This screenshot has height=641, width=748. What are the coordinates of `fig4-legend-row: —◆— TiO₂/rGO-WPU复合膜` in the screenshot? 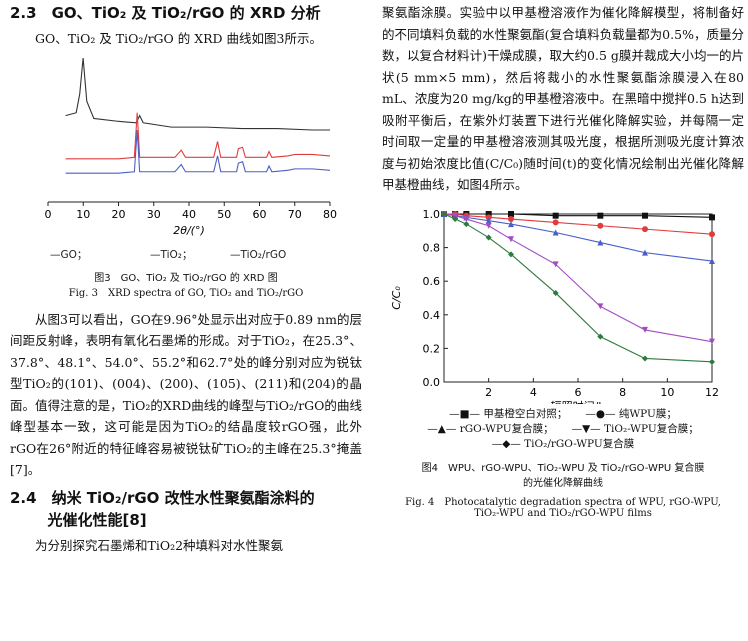 It's located at (563, 443).